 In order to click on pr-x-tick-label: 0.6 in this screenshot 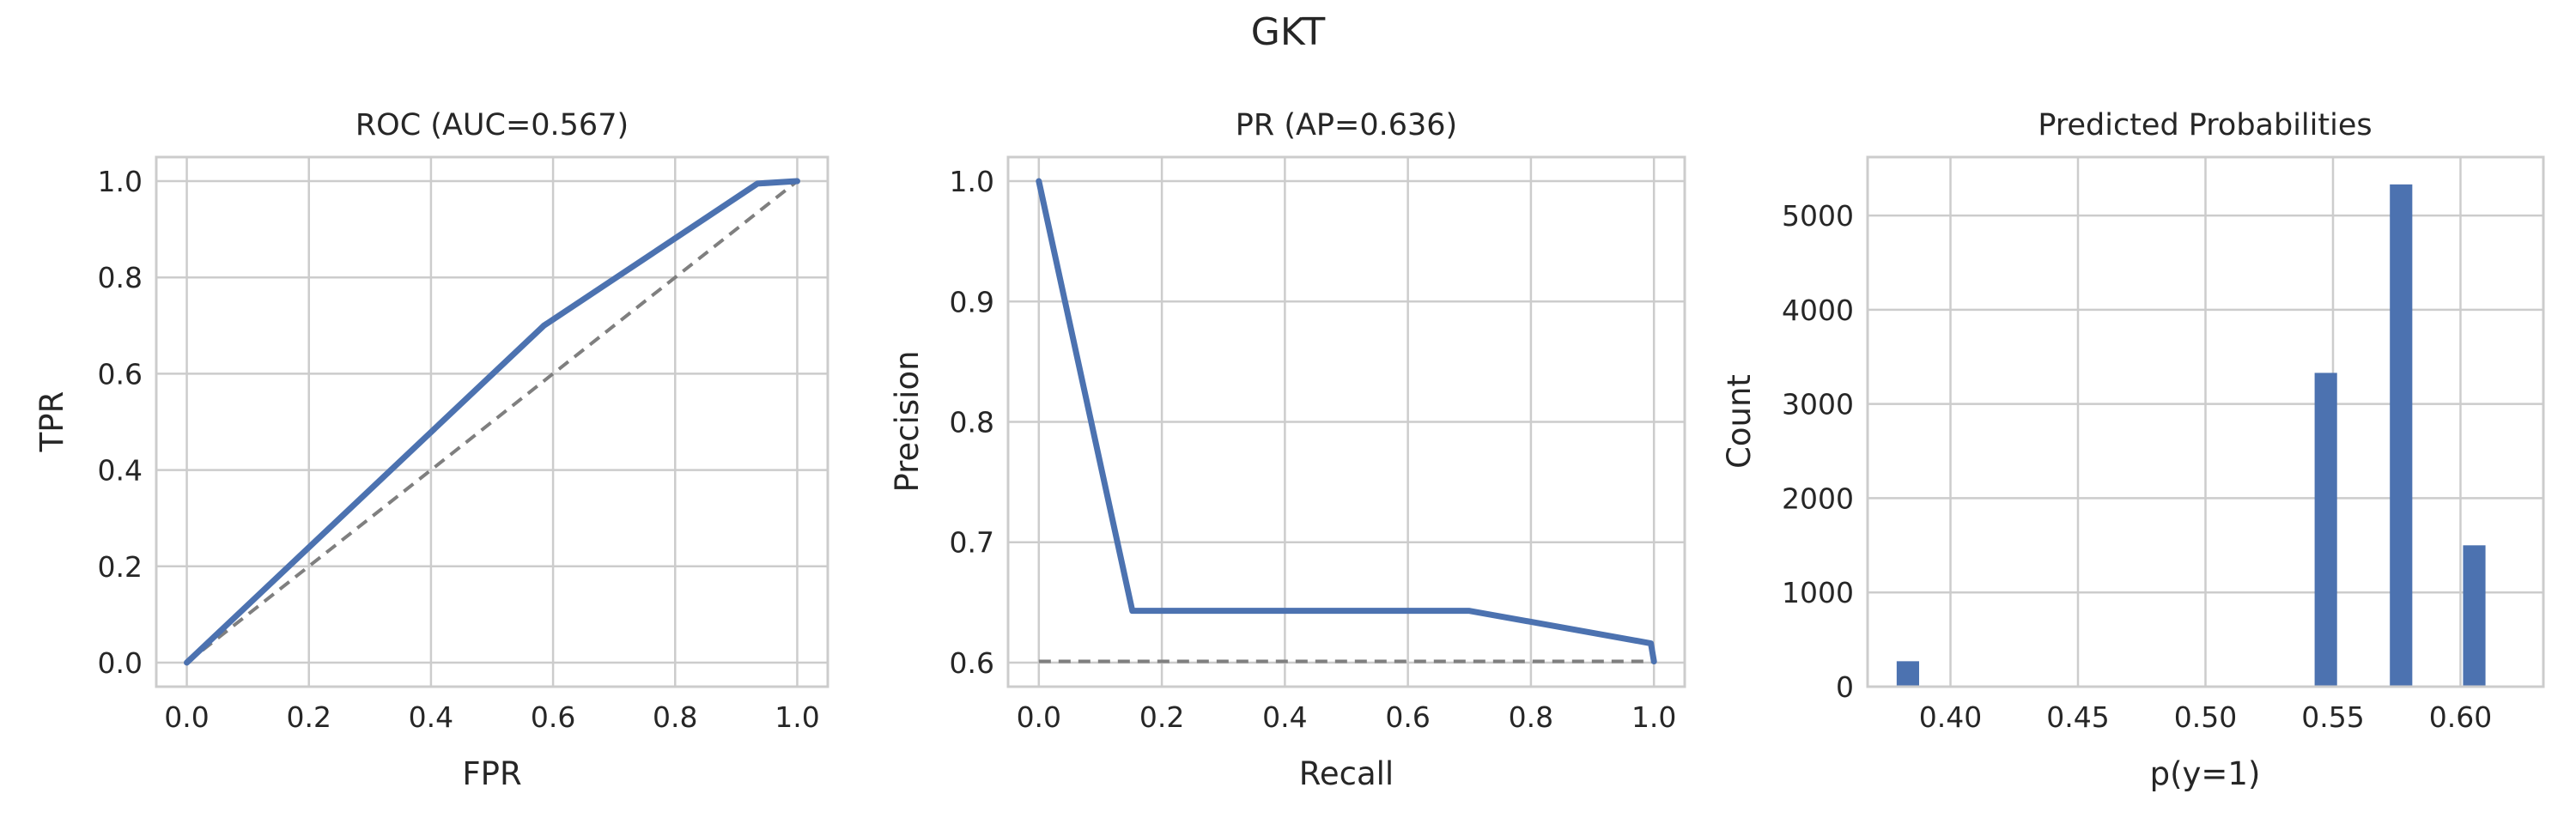, I will do `click(1407, 717)`.